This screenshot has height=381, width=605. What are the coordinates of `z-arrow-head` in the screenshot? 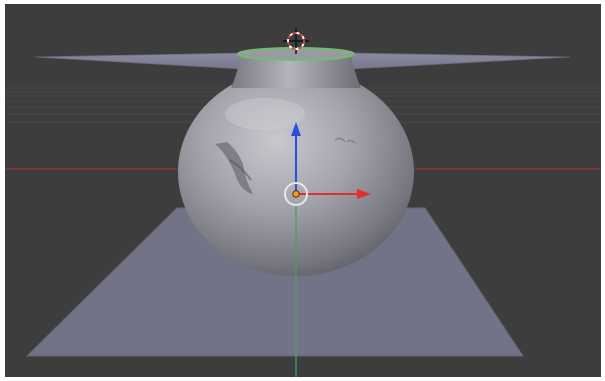 It's located at (296, 129).